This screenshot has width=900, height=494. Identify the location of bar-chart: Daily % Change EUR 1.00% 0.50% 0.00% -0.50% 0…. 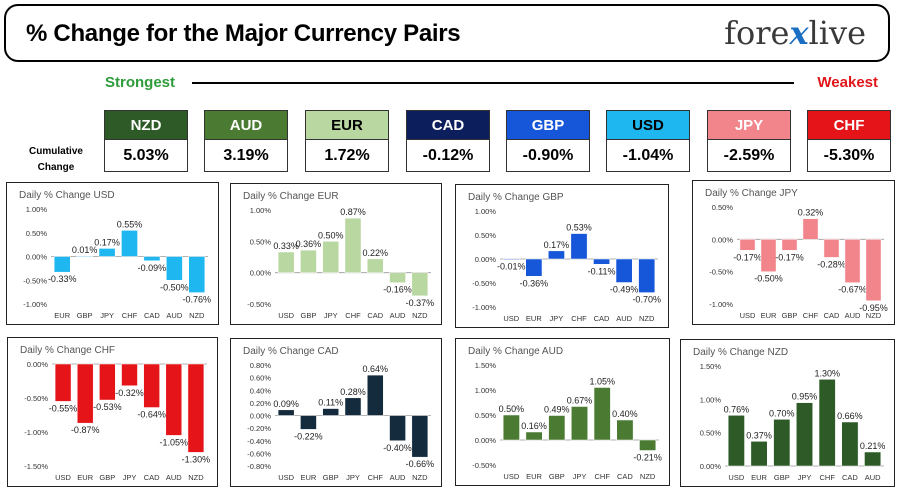
(338, 255).